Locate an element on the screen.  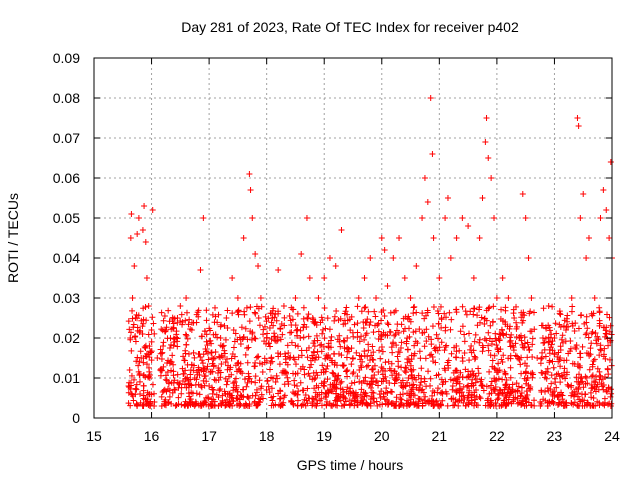
y-tick-label: 0.09 is located at coordinates (66, 58).